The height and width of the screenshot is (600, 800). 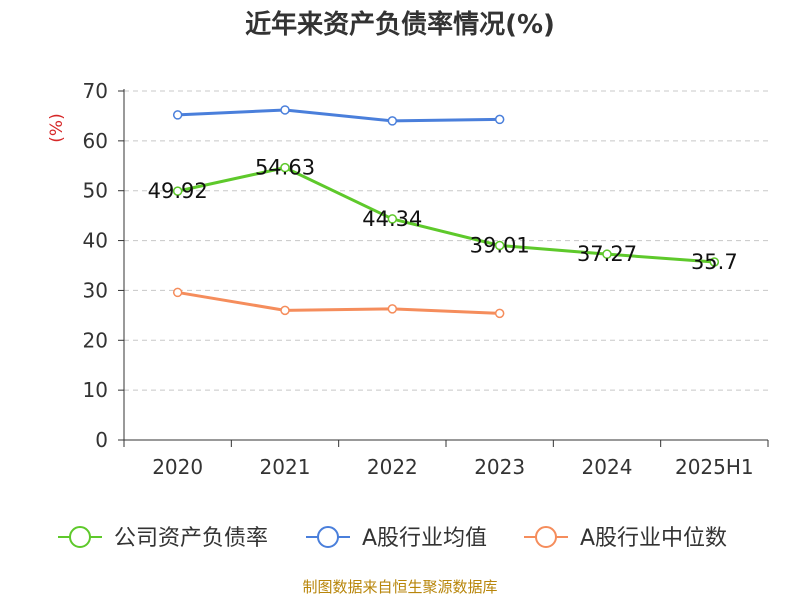 What do you see at coordinates (400, 587) in the screenshot?
I see `source-note: 制图数据来自恒生聚源数据库` at bounding box center [400, 587].